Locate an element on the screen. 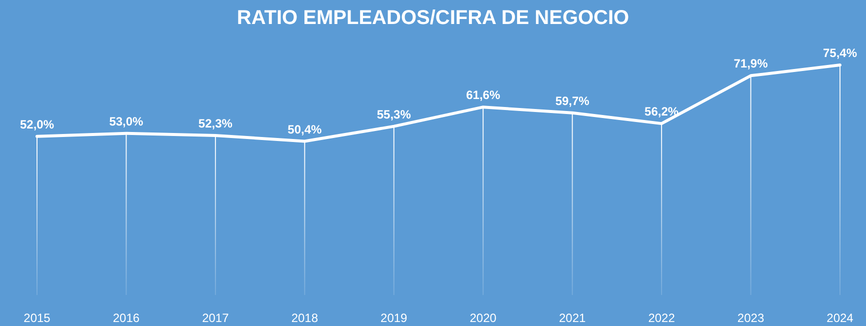  x-tick-label: 2020 is located at coordinates (483, 318).